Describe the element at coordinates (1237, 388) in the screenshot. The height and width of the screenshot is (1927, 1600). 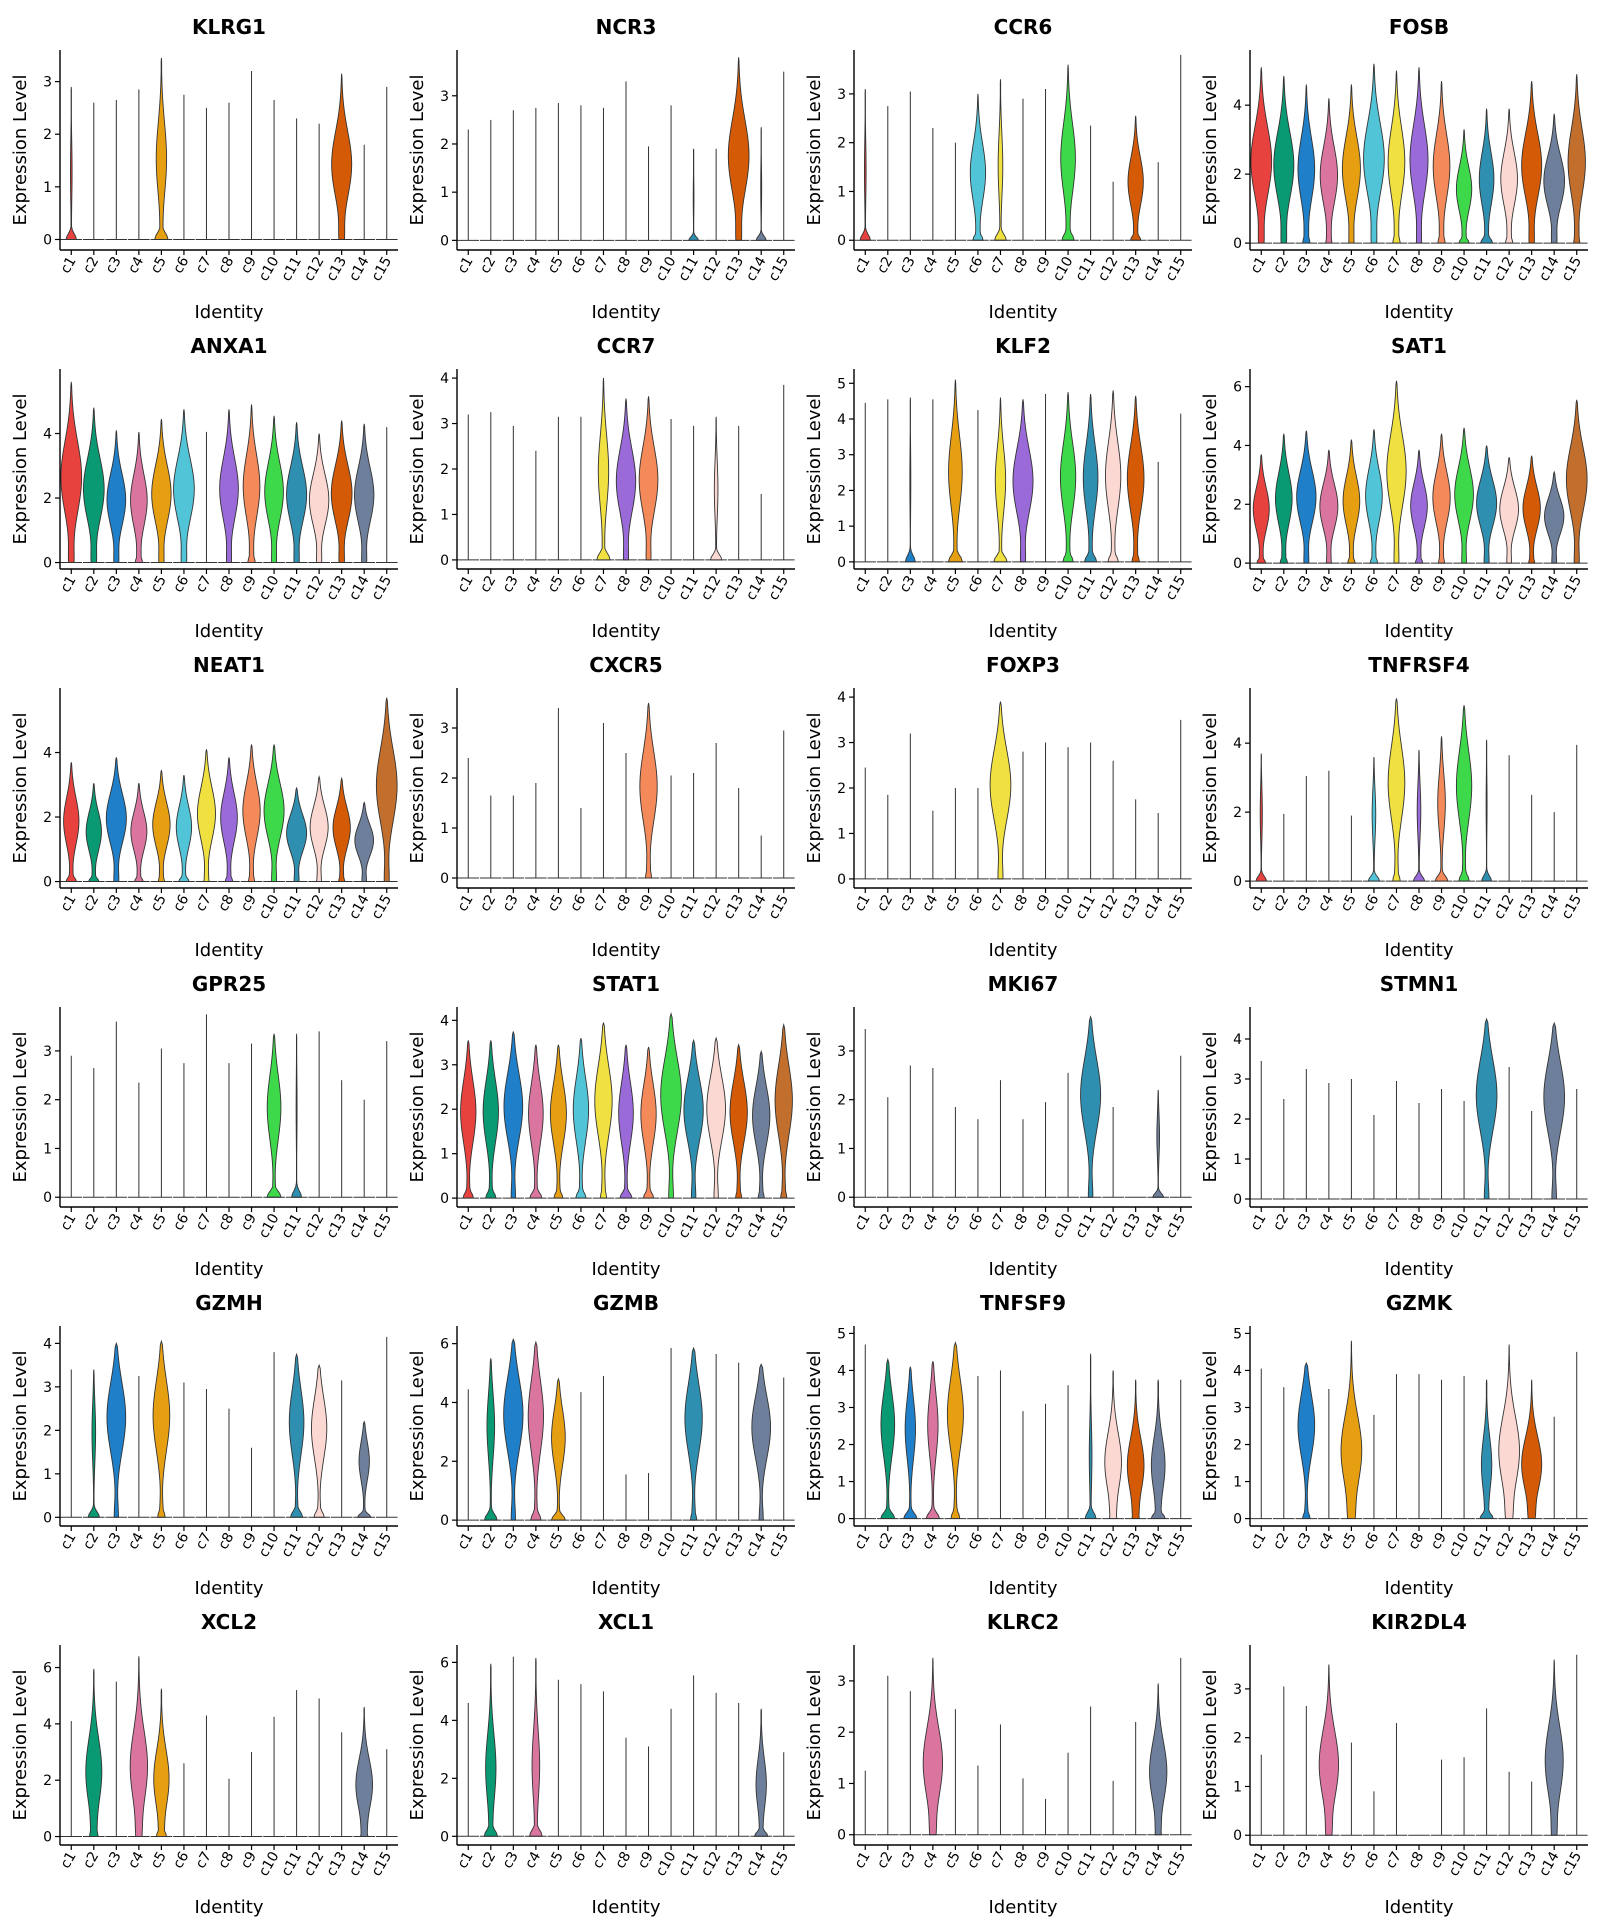
I see `y-tick-label: 6` at that location.